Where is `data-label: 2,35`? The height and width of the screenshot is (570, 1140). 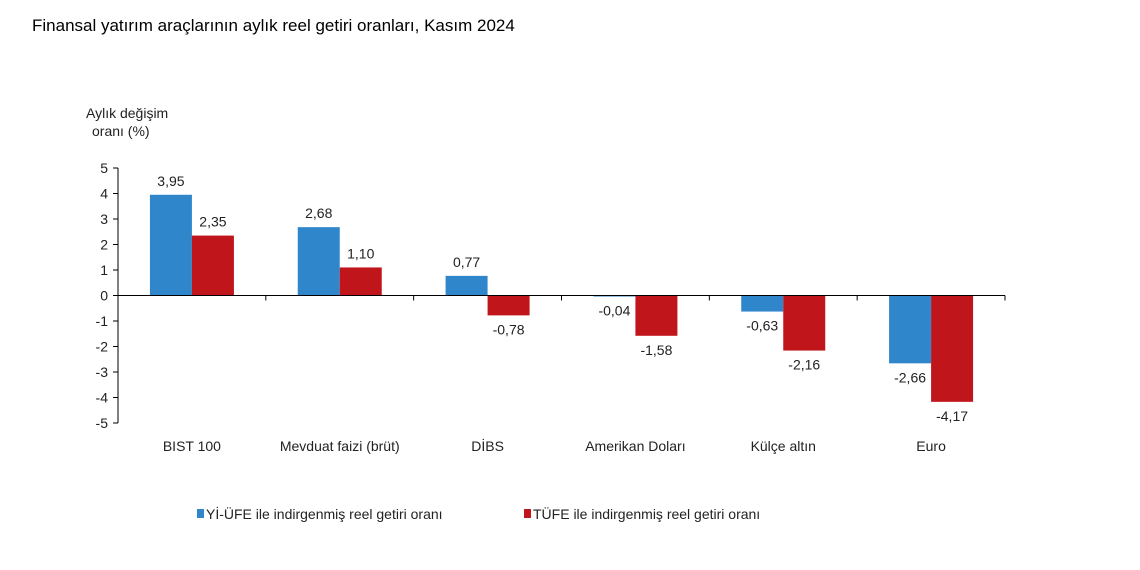 data-label: 2,35 is located at coordinates (212, 222).